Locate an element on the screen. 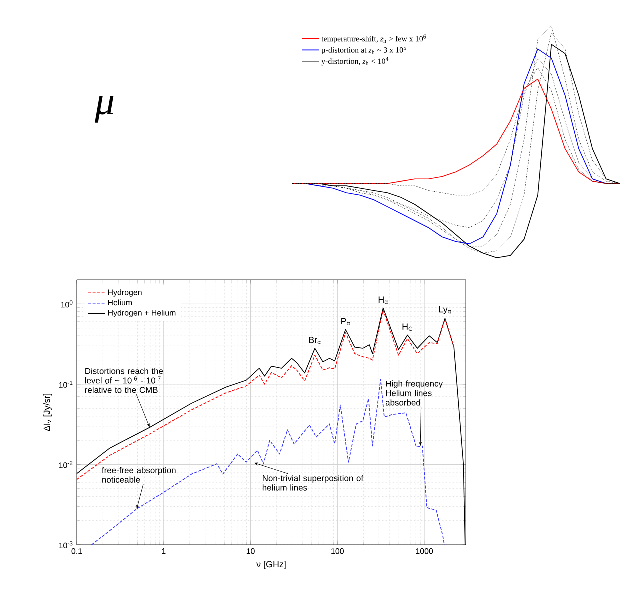  y-axis-title: ΔI$_{ν}$ [Jy/sr] is located at coordinates (48, 413).